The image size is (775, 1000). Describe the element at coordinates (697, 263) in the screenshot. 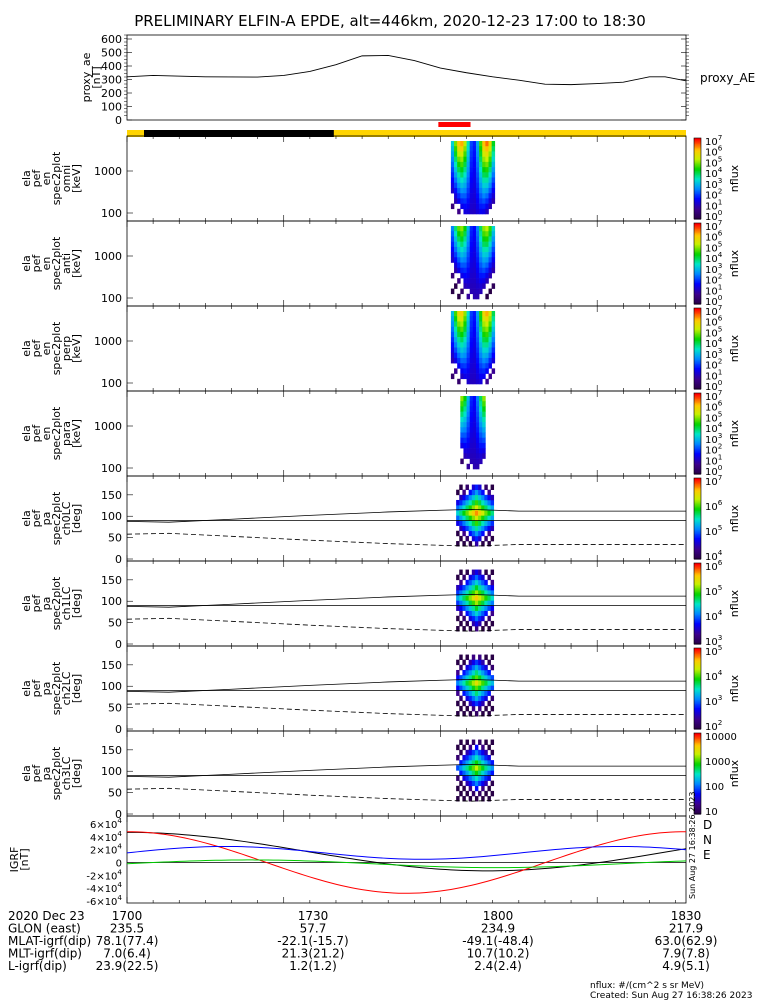

I see `colorbar-frame` at that location.